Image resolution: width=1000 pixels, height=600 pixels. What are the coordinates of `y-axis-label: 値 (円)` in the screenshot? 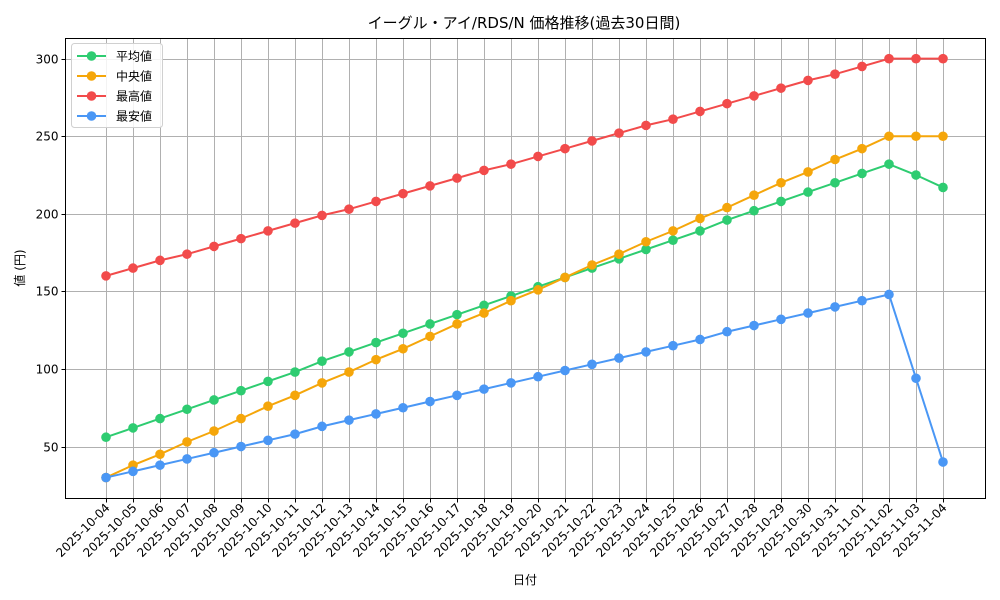 It's located at (19, 267).